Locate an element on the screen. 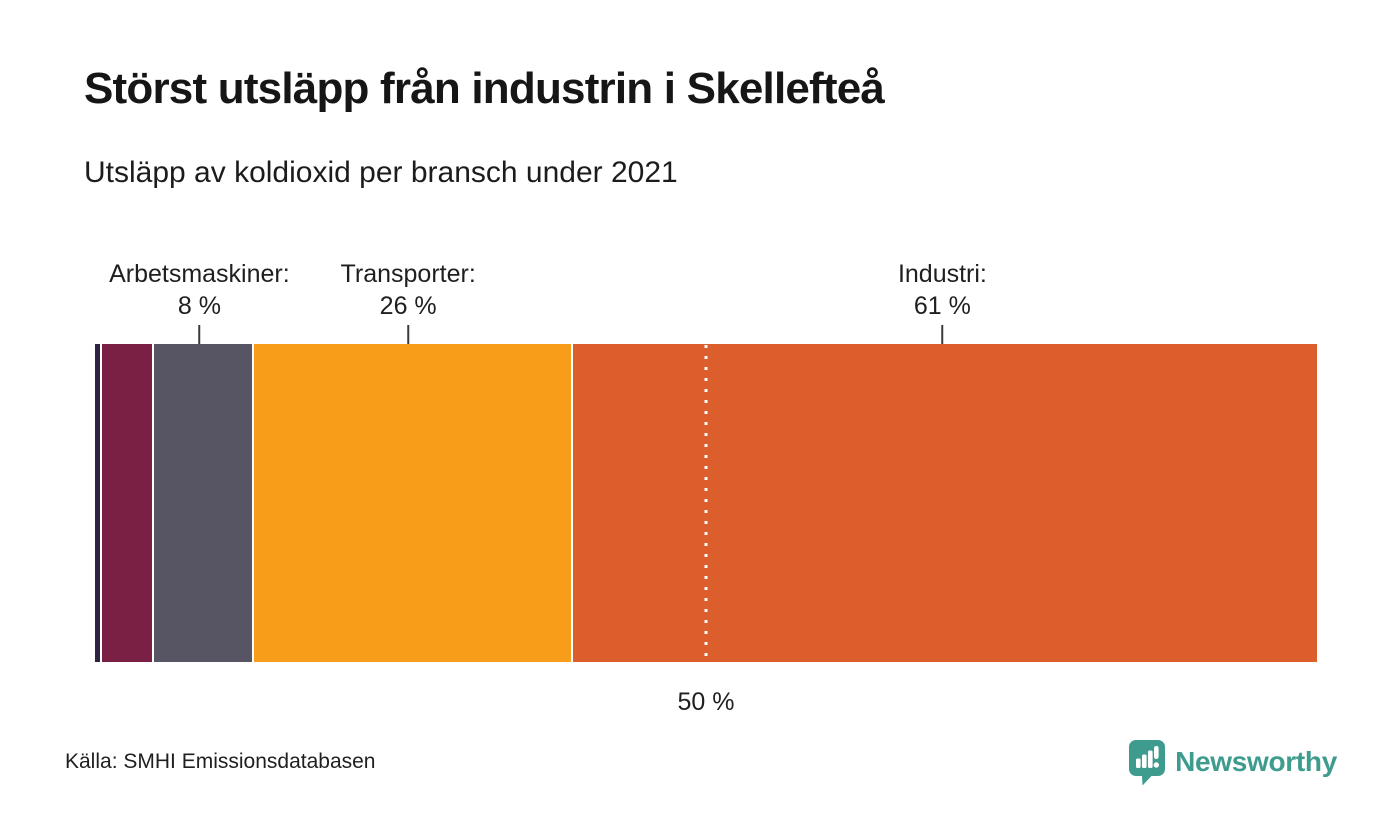 The width and height of the screenshot is (1400, 840). newsworthy-icon is located at coordinates (1147, 762).